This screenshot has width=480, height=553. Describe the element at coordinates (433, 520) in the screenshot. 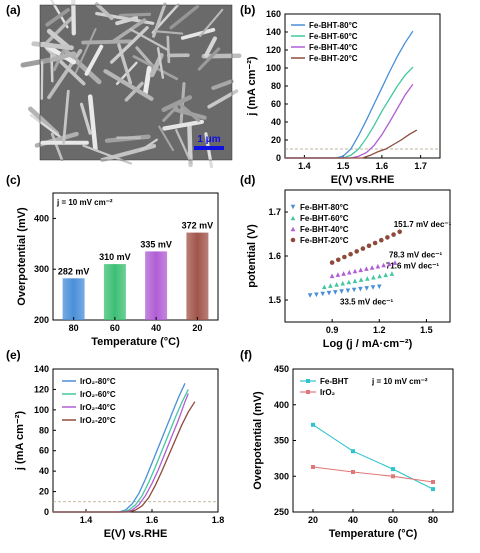

I see `x-tick-label: 80` at that location.